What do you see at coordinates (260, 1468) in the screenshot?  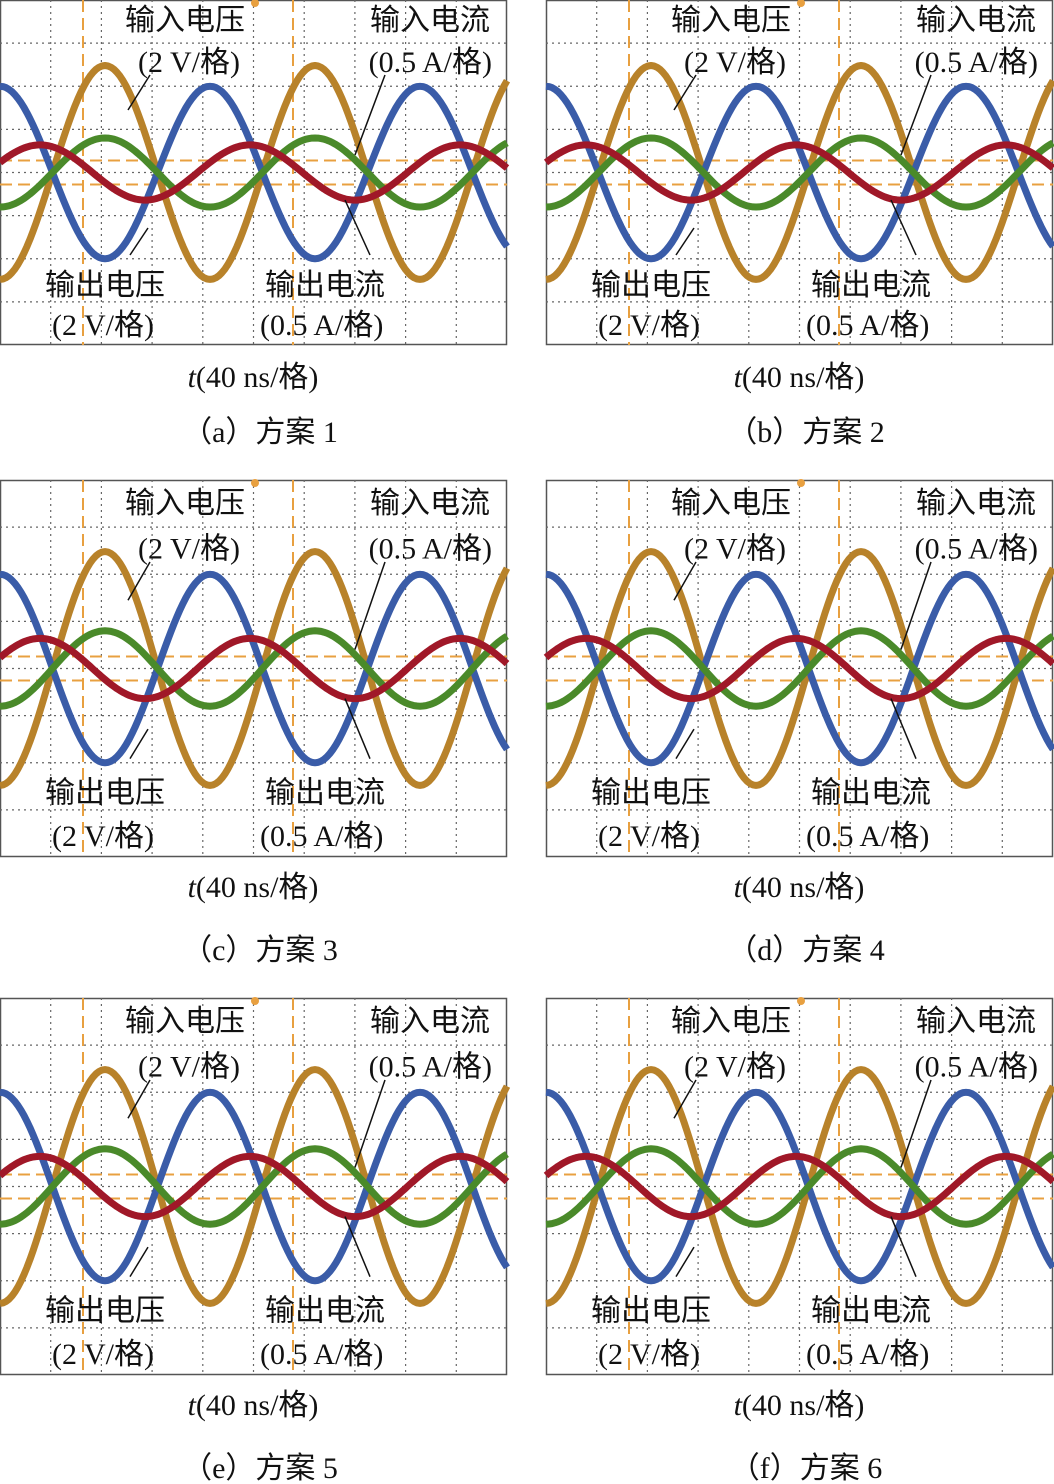 I see `panel-caption: （e）方案 5` at bounding box center [260, 1468].